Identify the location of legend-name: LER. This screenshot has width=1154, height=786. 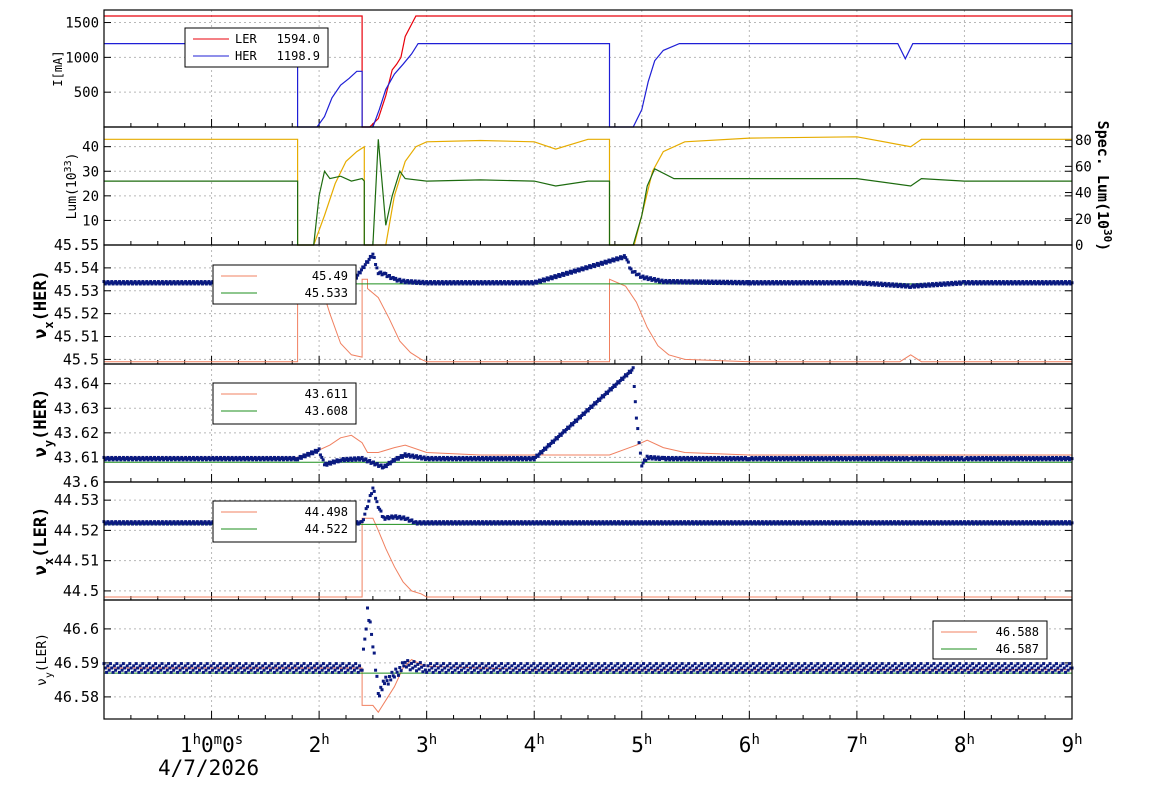
(246, 39).